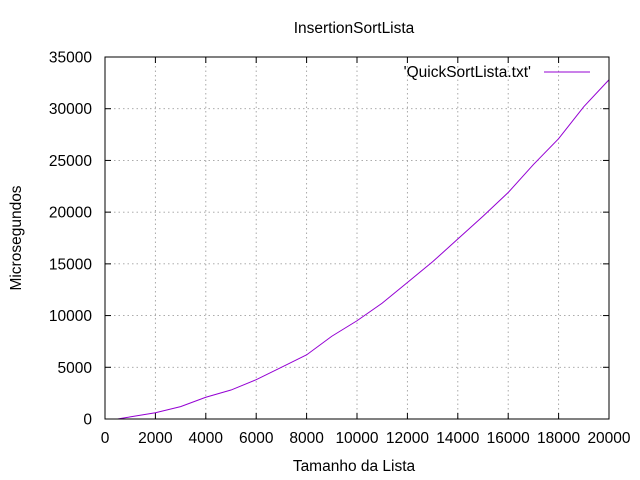 The height and width of the screenshot is (480, 640). I want to click on y-tick-label: 15000, so click(70, 264).